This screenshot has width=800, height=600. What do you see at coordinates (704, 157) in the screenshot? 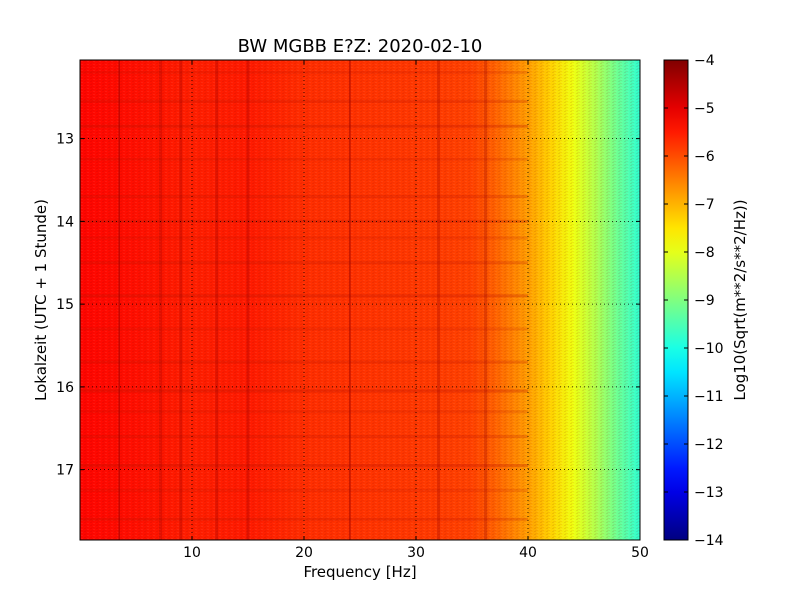
I see `colorbar-tick-label: −6` at bounding box center [704, 157].